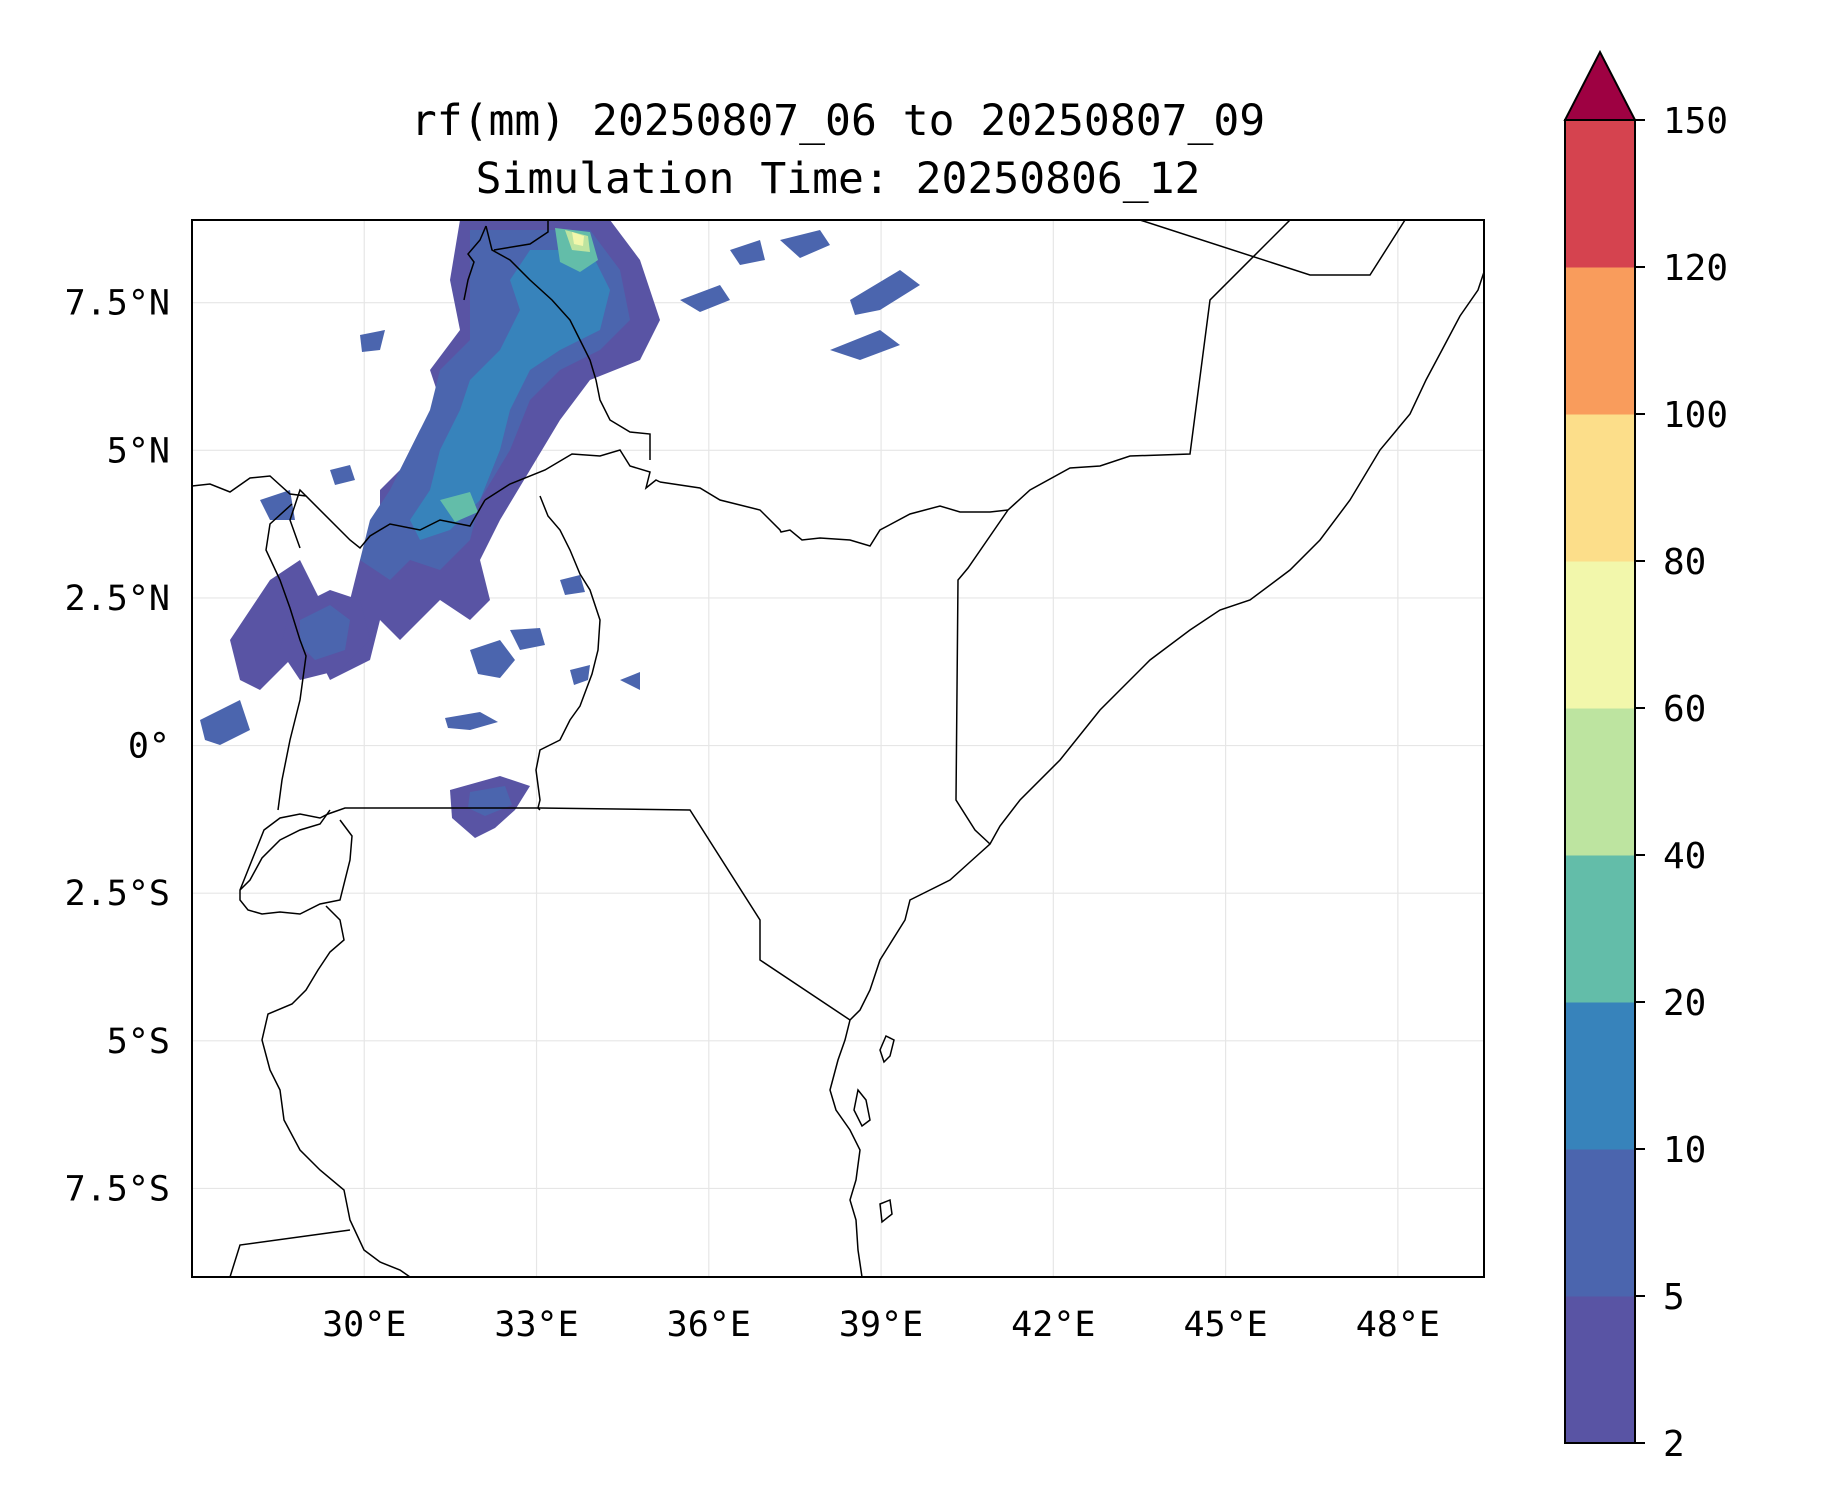 Image resolution: width=1833 pixels, height=1505 pixels. What do you see at coordinates (1684, 1150) in the screenshot?
I see `colorbar-tick-label: 10` at bounding box center [1684, 1150].